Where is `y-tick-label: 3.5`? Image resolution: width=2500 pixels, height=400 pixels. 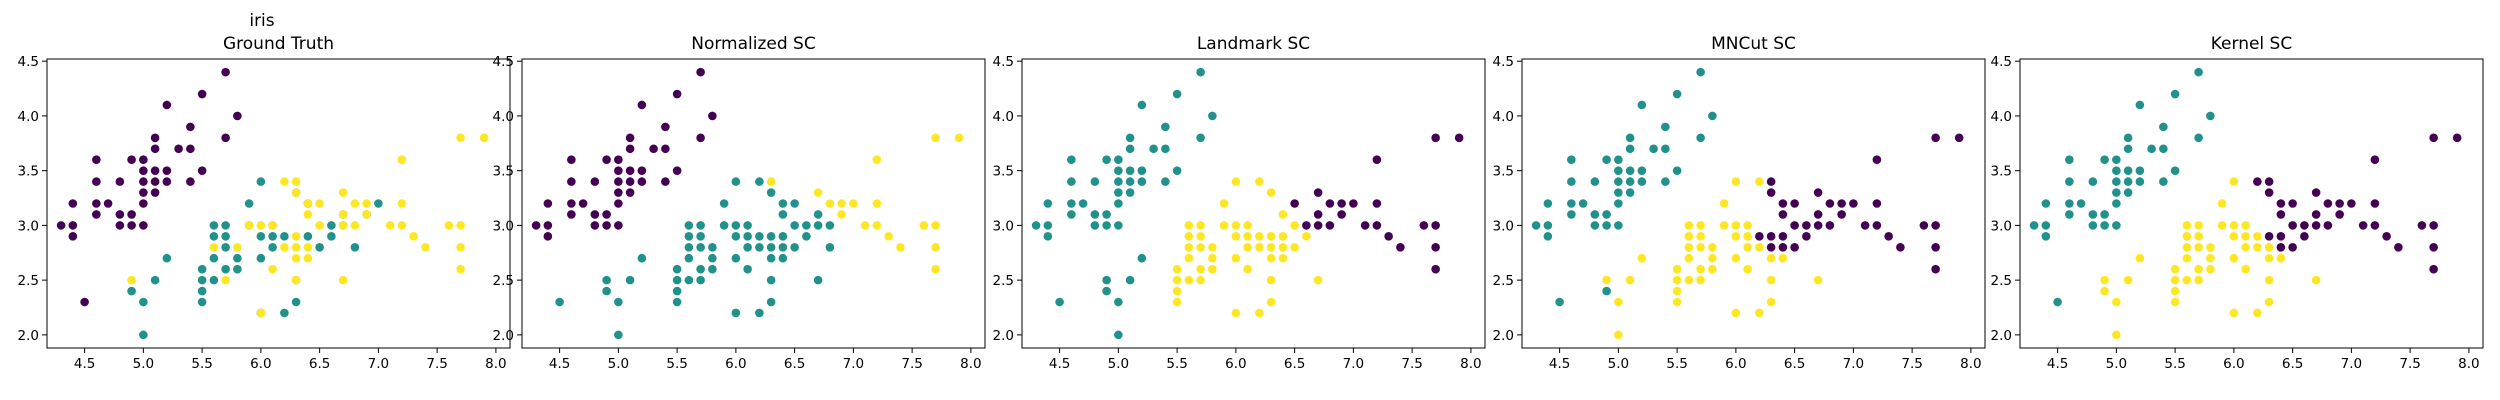 y-tick-label: 3.5 is located at coordinates (503, 172).